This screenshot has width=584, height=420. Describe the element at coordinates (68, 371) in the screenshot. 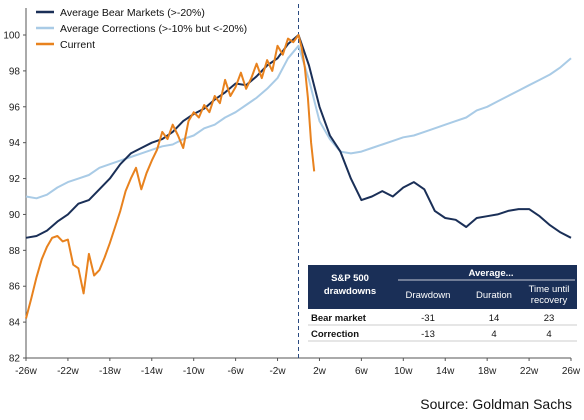

I see `x-tick-label: -22w` at that location.